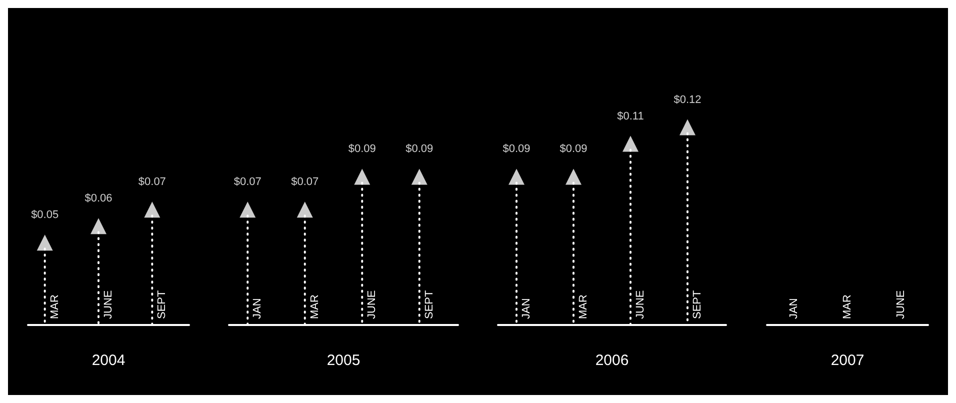 The height and width of the screenshot is (403, 956). Describe the element at coordinates (45, 215) in the screenshot. I see `data-label: $0.05` at that location.